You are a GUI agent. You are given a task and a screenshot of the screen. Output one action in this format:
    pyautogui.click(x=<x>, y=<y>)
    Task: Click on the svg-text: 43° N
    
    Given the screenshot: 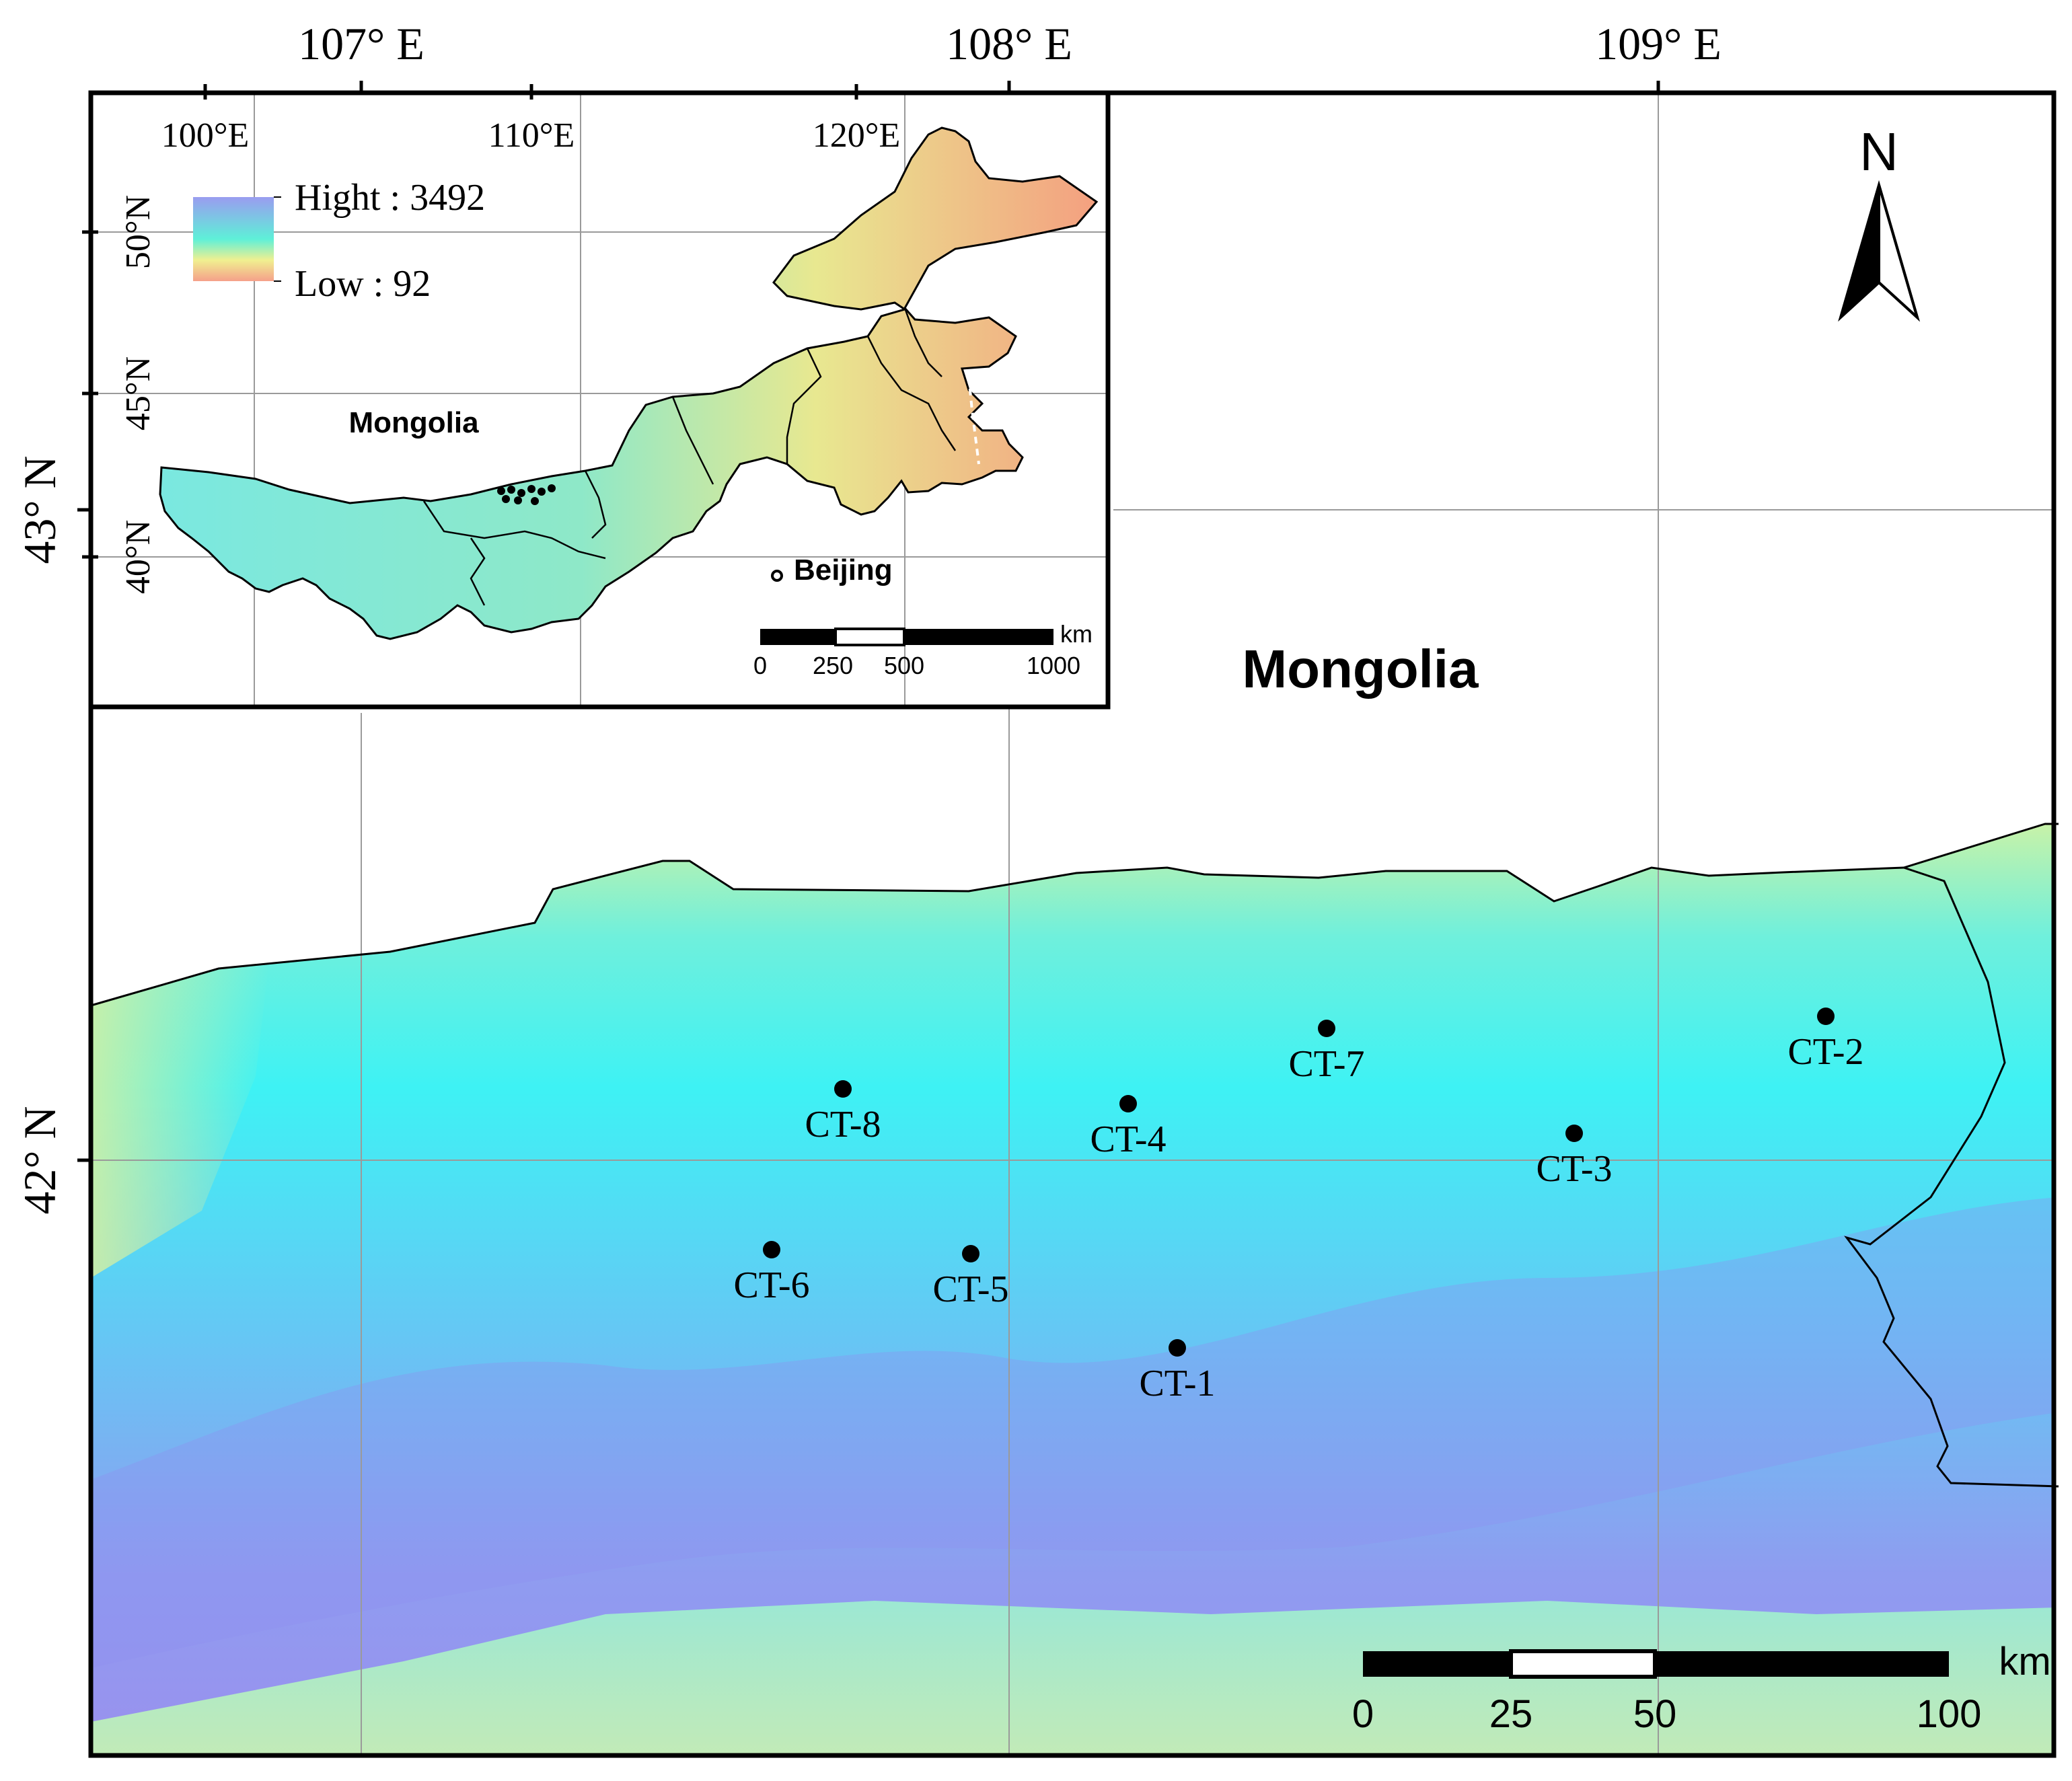 What is the action you would take?
    pyautogui.click(x=39, y=510)
    